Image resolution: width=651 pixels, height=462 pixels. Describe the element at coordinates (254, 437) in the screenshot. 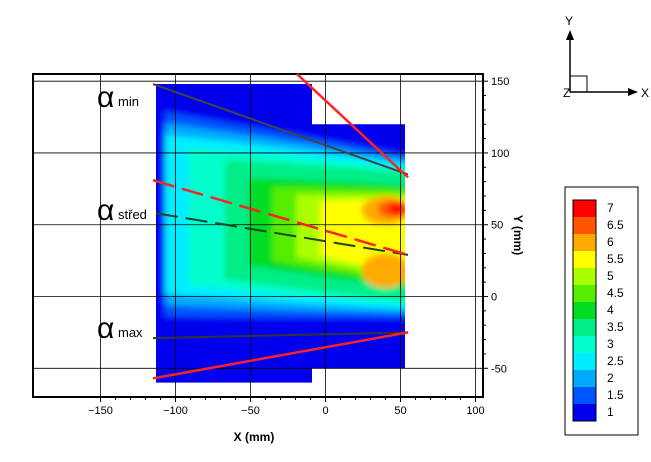

I see `x-axis-label: X (mm)` at that location.